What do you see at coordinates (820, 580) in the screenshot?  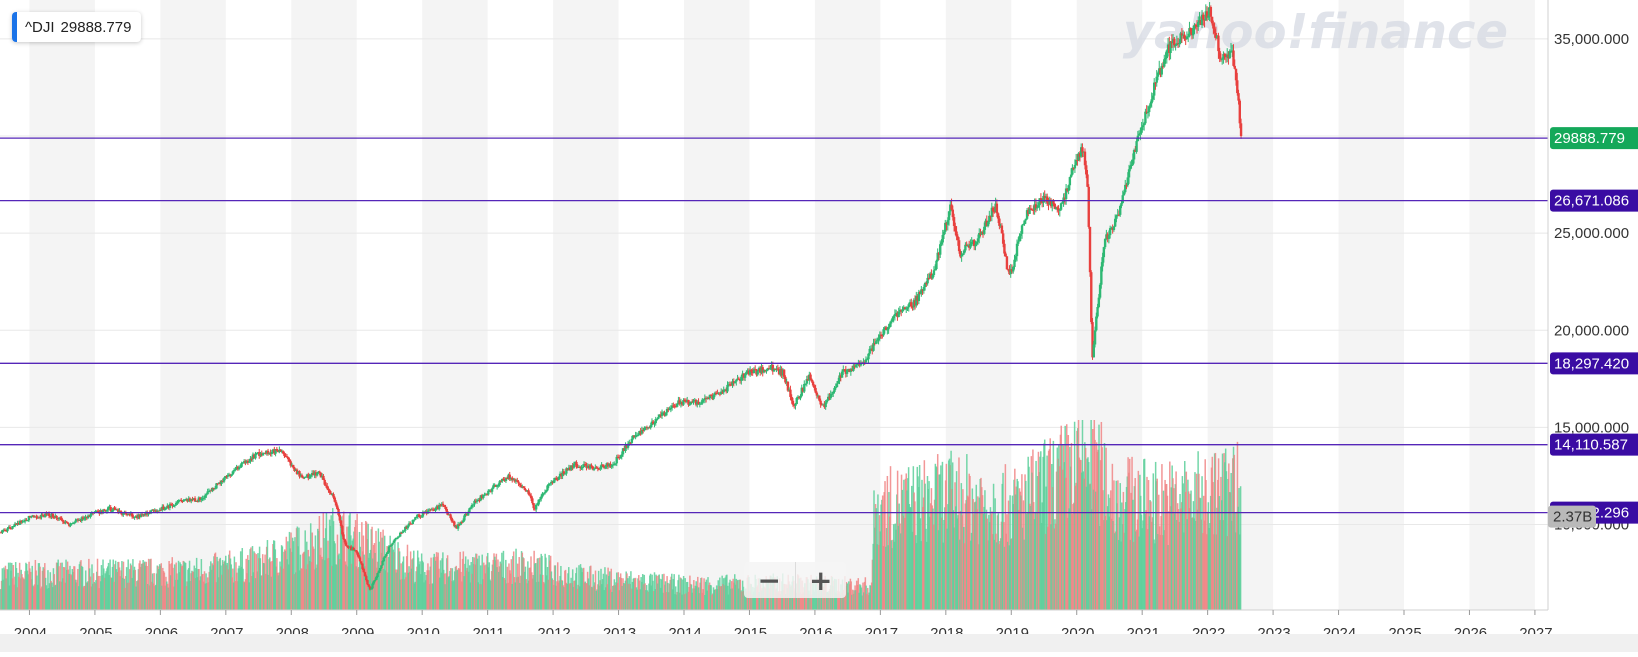 I see `zoom-in-button: +` at bounding box center [820, 580].